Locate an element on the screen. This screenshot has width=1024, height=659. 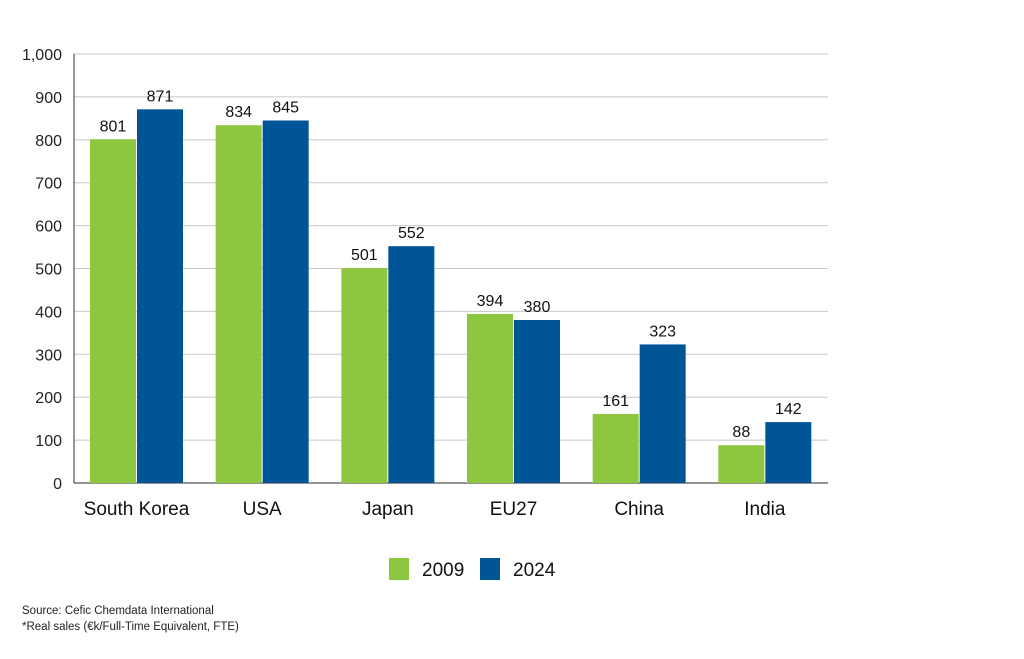
legend-label: 2009 is located at coordinates (443, 570).